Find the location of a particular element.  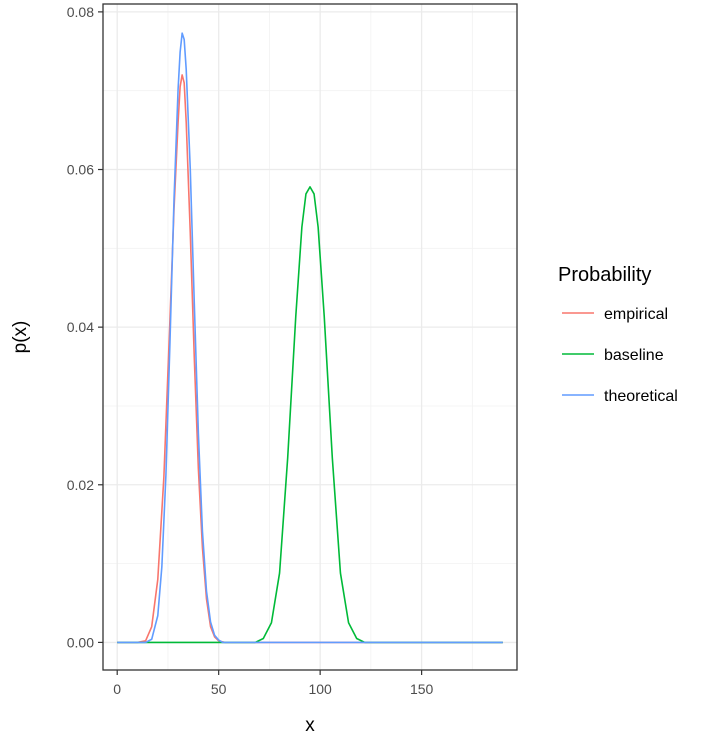

y-tick-label: 0.02 is located at coordinates (80, 485).